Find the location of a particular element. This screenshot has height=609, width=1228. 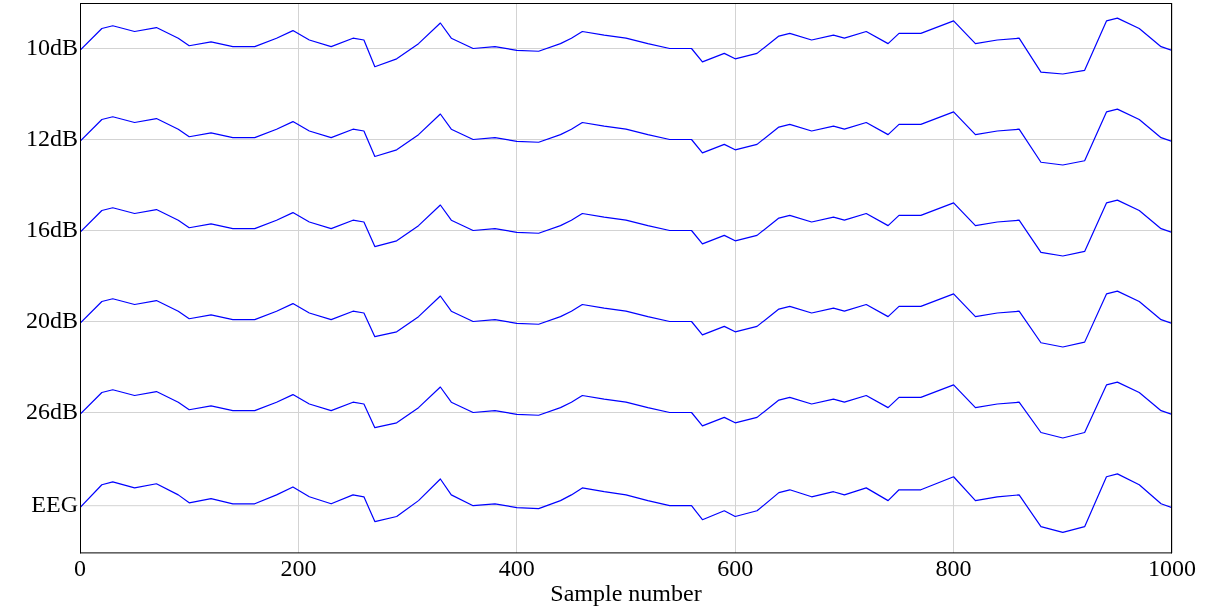

x-tick-label: 200 is located at coordinates (298, 568).